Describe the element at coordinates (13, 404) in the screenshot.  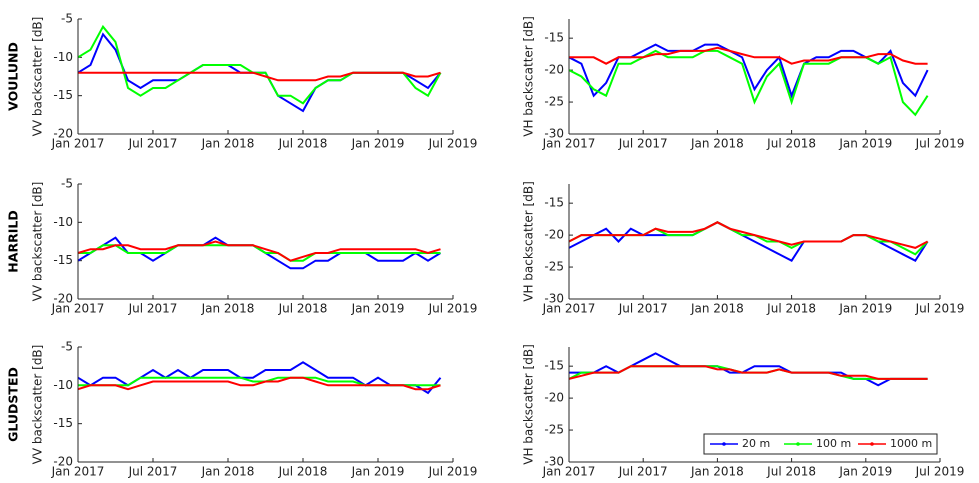
I see `row-label: GLUDSTED` at that location.